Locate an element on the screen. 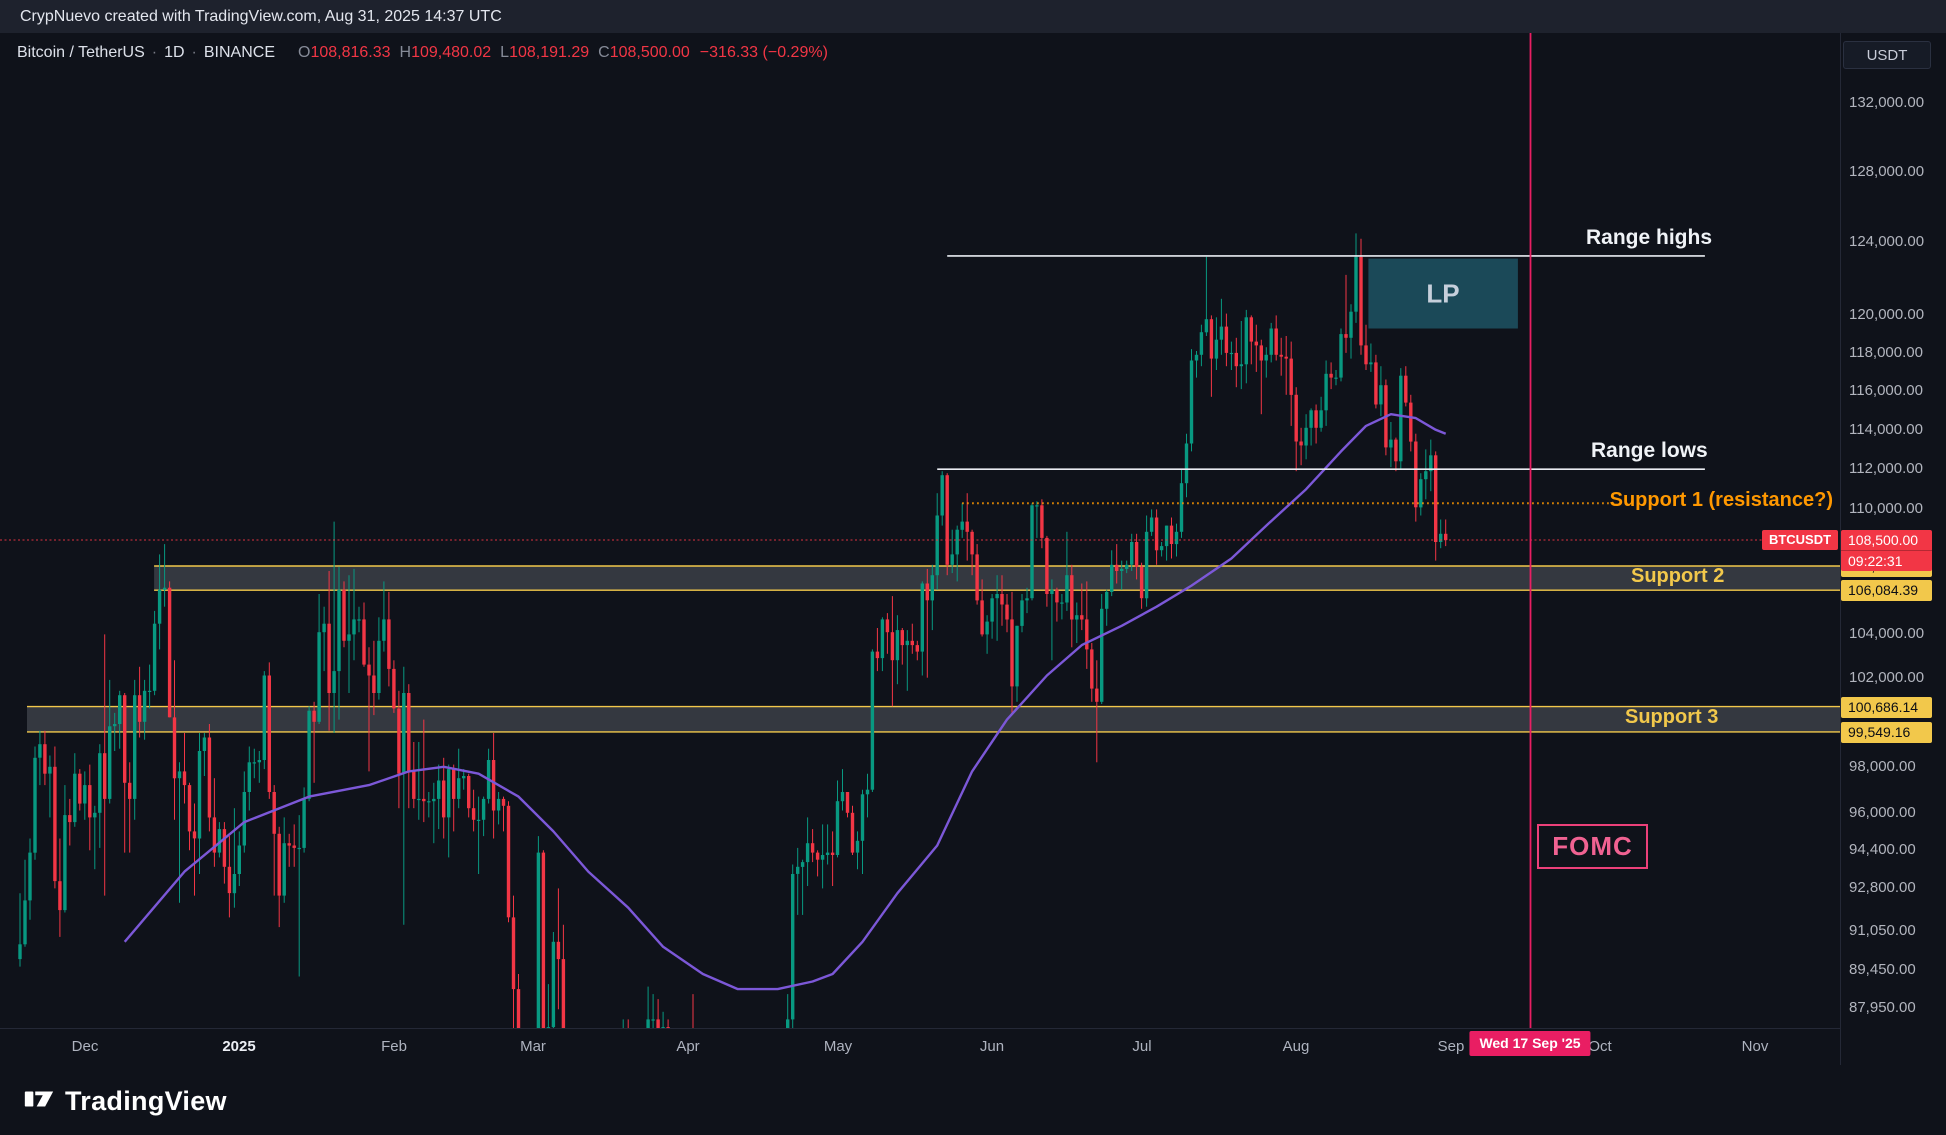  footer-bar: TradingView is located at coordinates (973, 1100).